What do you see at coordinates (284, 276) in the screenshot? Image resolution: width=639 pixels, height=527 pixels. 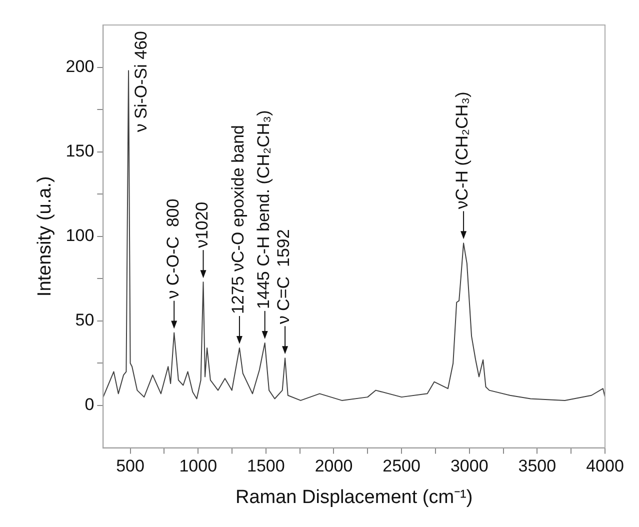 I see `annotation: ν C=C 1592` at bounding box center [284, 276].